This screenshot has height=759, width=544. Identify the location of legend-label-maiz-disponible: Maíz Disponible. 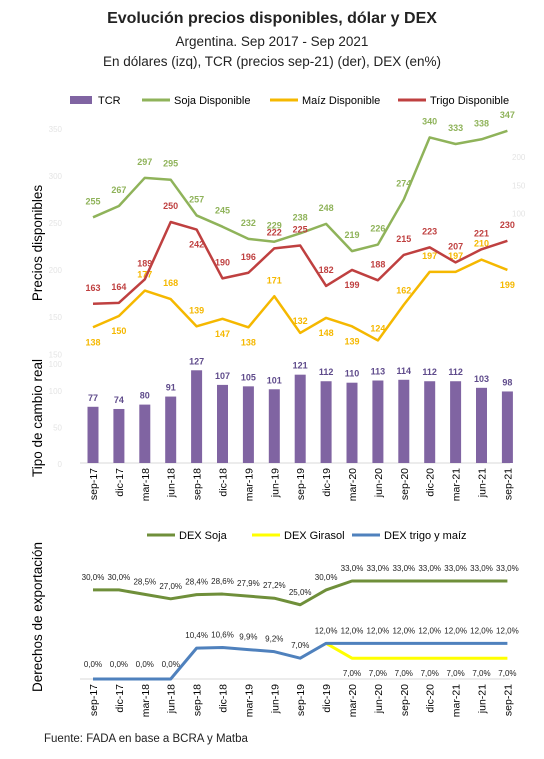
(341, 101).